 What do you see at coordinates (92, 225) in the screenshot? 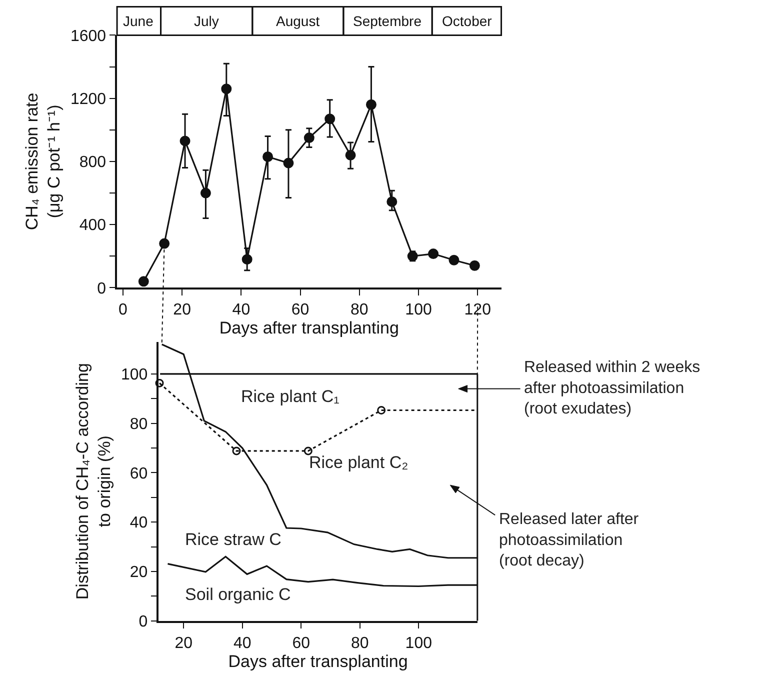
I see `y-tick-label: 400` at bounding box center [92, 225].